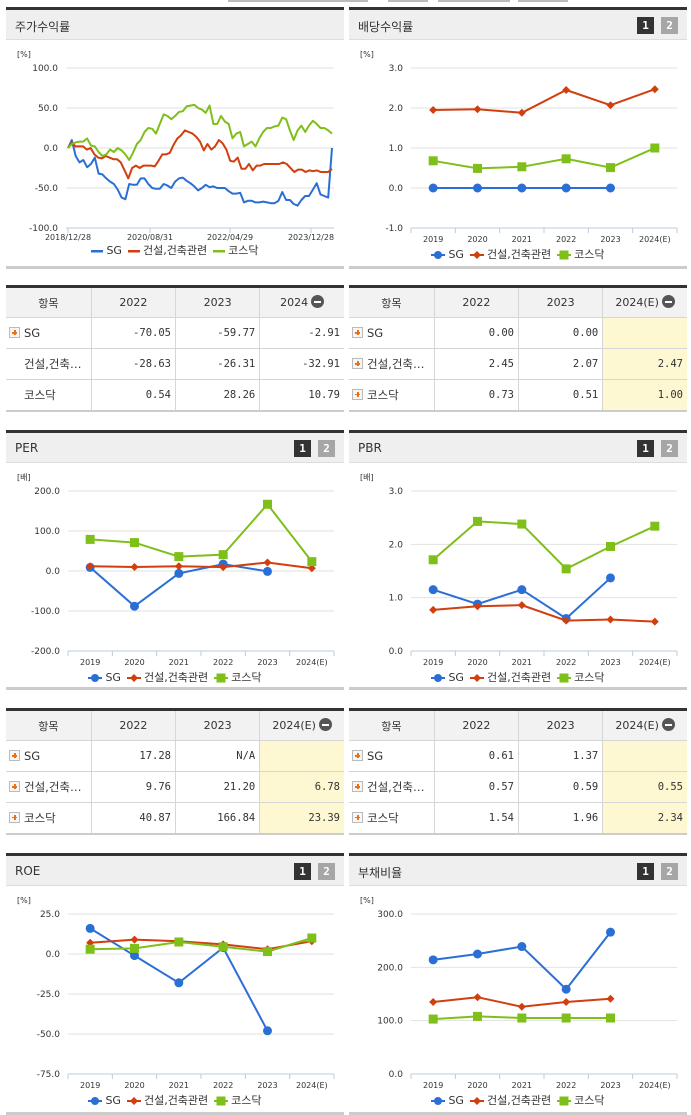 The height and width of the screenshot is (1115, 691). I want to click on svg-text: 2023/12/28, so click(311, 237).